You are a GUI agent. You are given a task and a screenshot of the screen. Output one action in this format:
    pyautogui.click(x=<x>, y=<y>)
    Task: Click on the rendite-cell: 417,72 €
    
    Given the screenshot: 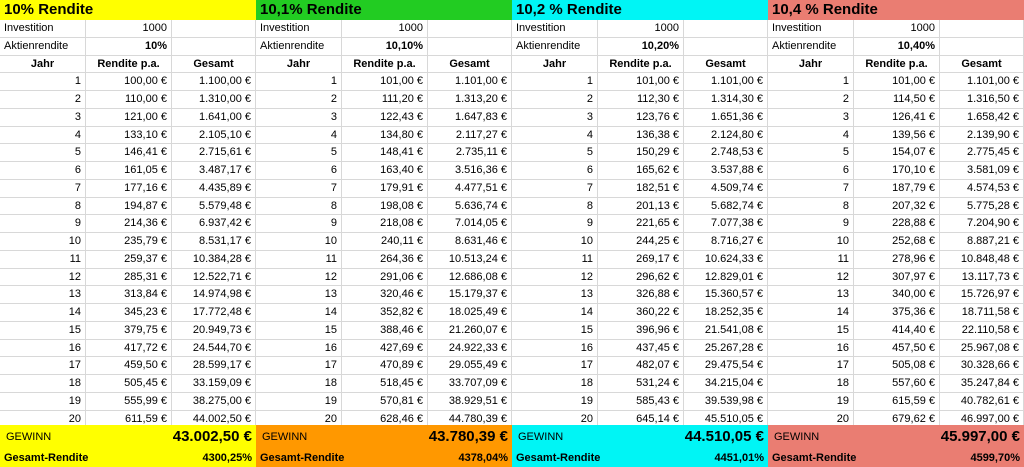 What is the action you would take?
    pyautogui.click(x=129, y=348)
    